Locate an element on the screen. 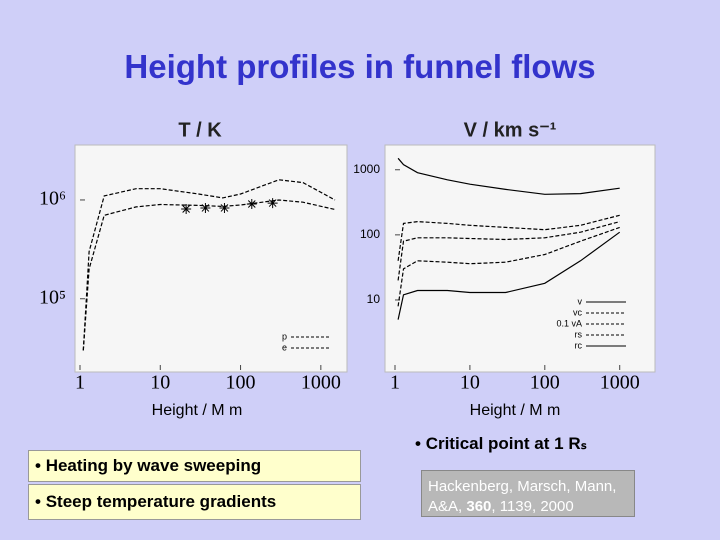 The height and width of the screenshot is (540, 720). note-text: Critical point at 1 Rₛ is located at coordinates (506, 443).